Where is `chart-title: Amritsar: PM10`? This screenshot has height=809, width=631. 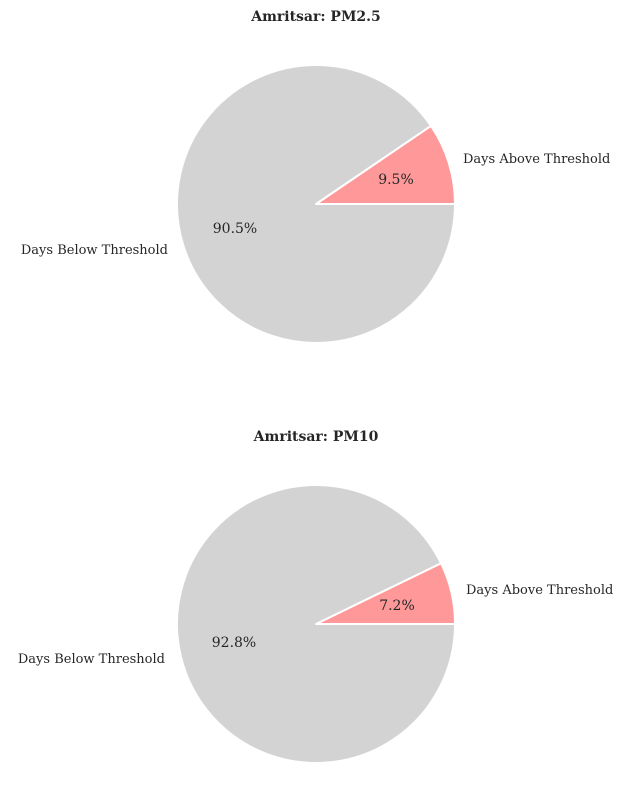
chart-title: Amritsar: PM10 is located at coordinates (316, 437).